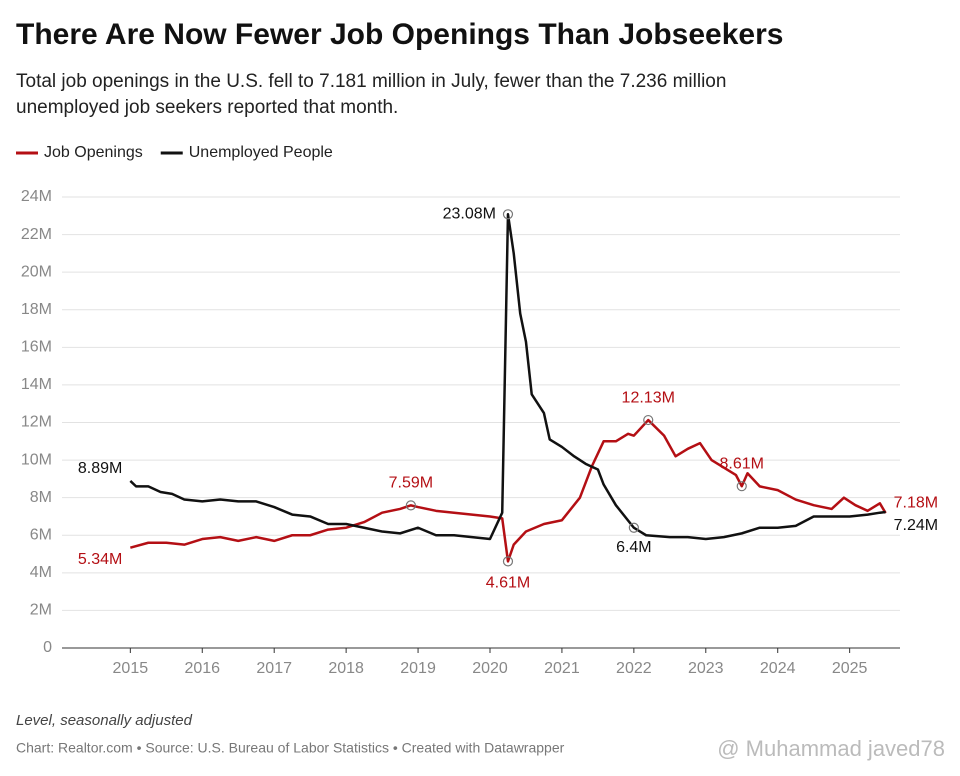 The width and height of the screenshot is (960, 776). I want to click on y-tick-label: 14M, so click(36, 384).